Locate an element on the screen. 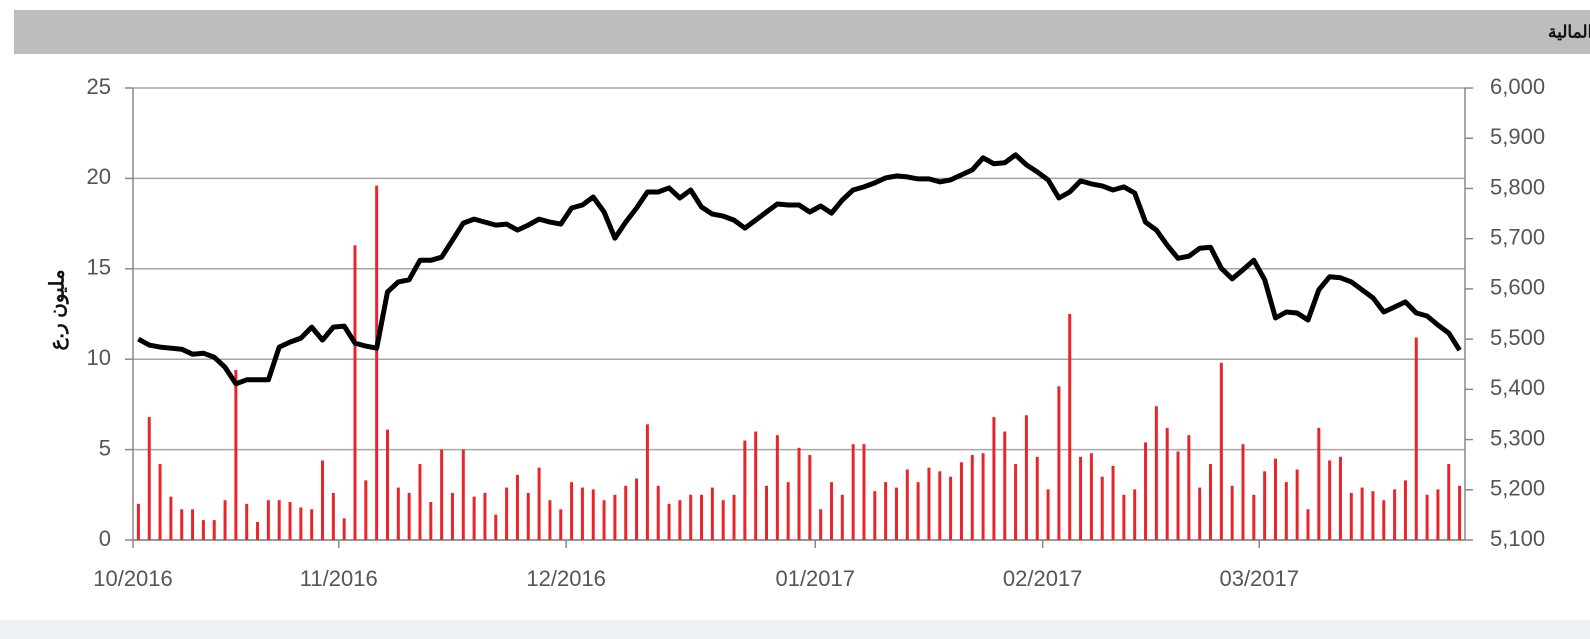  y2-tick-label: 5,300 is located at coordinates (1517, 437).